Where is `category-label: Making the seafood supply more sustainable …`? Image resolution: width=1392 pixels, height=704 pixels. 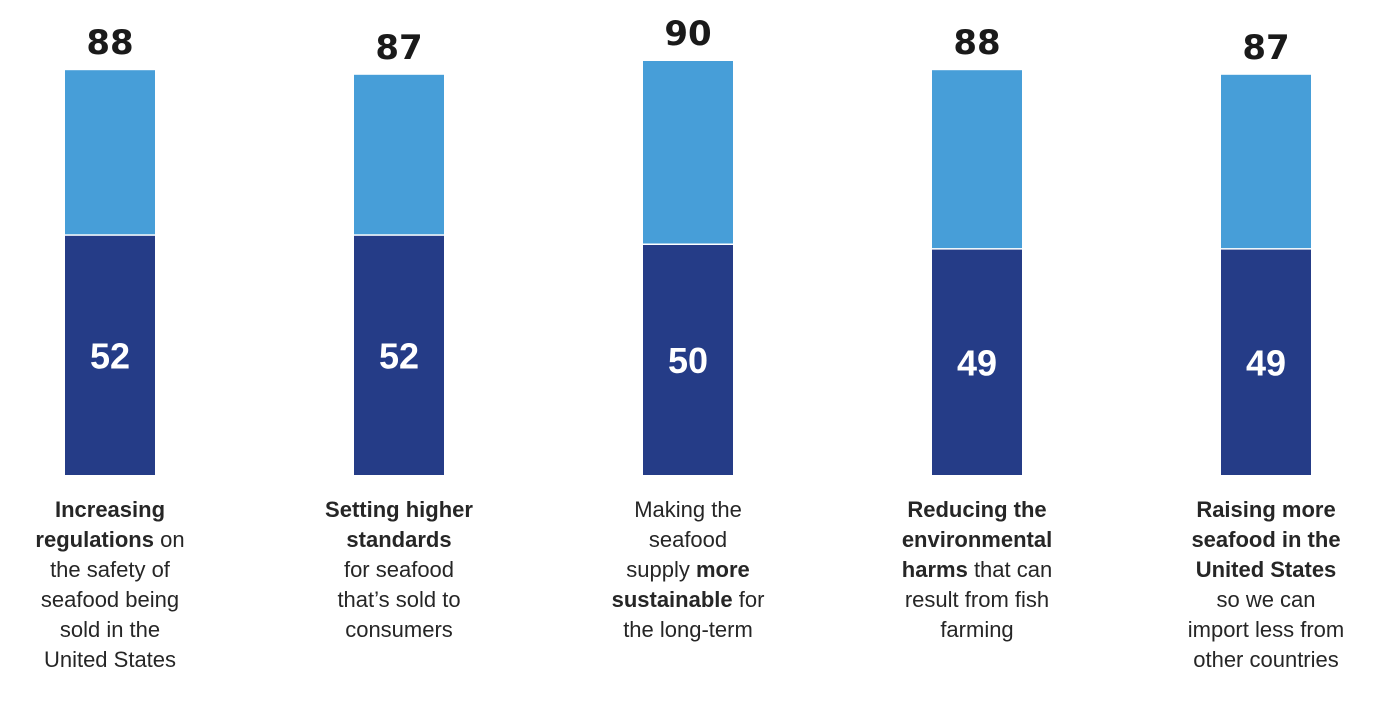 category-label: Making the seafood supply more sustainable … is located at coordinates (688, 569).